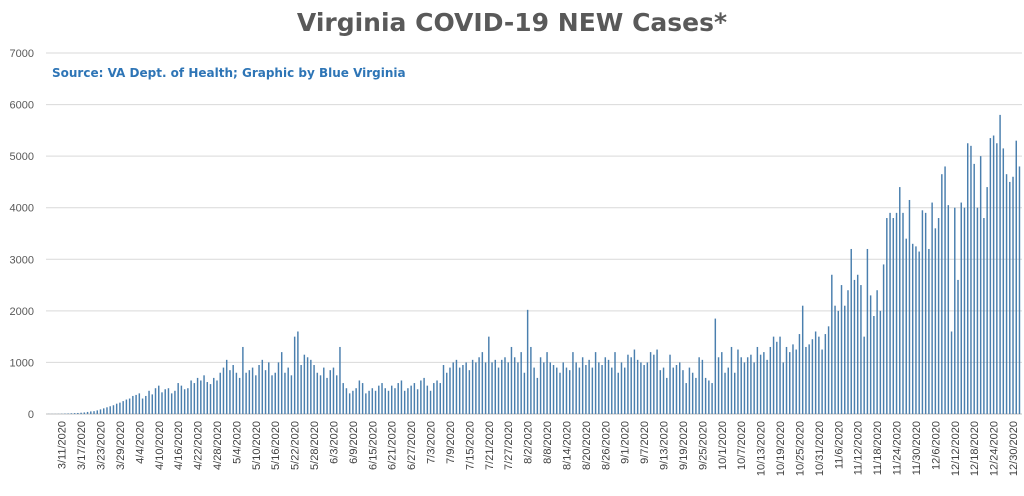  Describe the element at coordinates (800, 448) in the screenshot. I see `x-tick-label: 10/25/2020` at that location.